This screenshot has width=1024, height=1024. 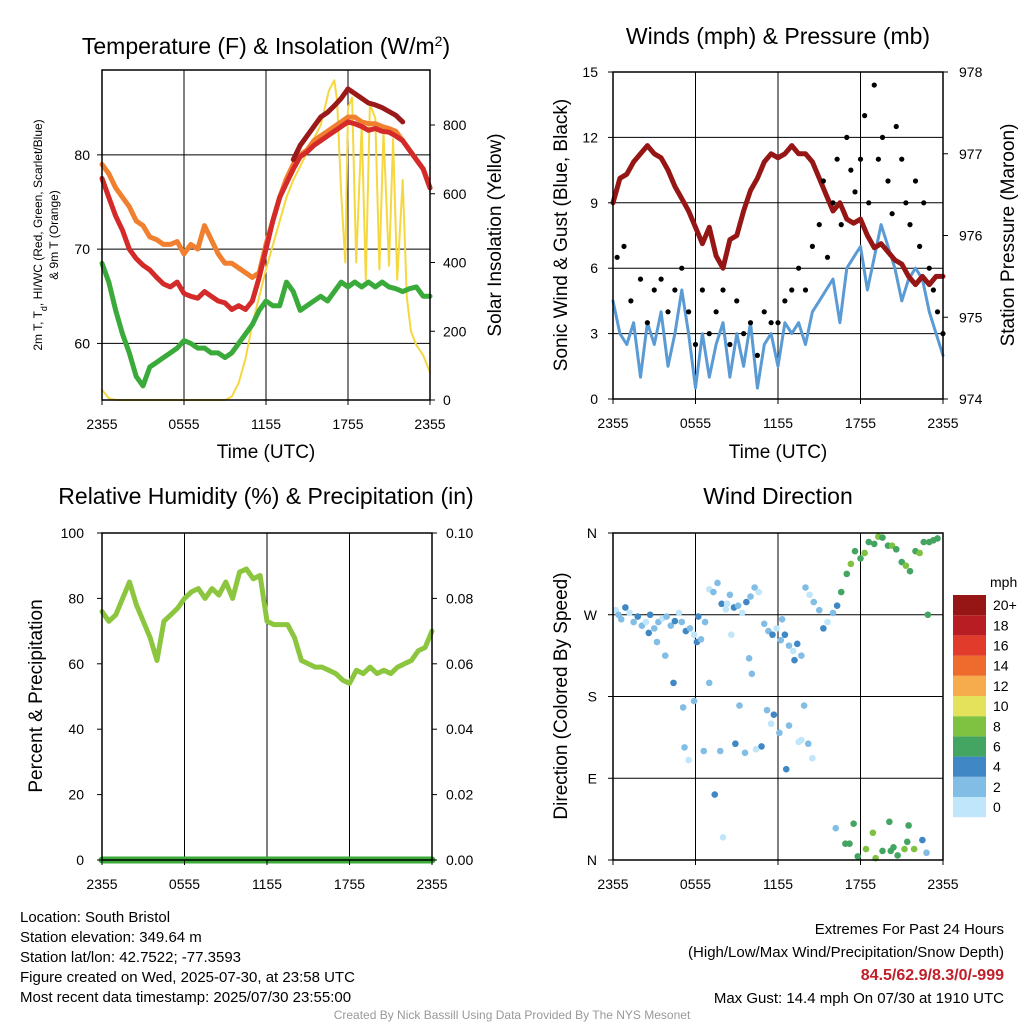 What do you see at coordinates (590, 137) in the screenshot?
I see `wind-ytick-label: 12` at bounding box center [590, 137].